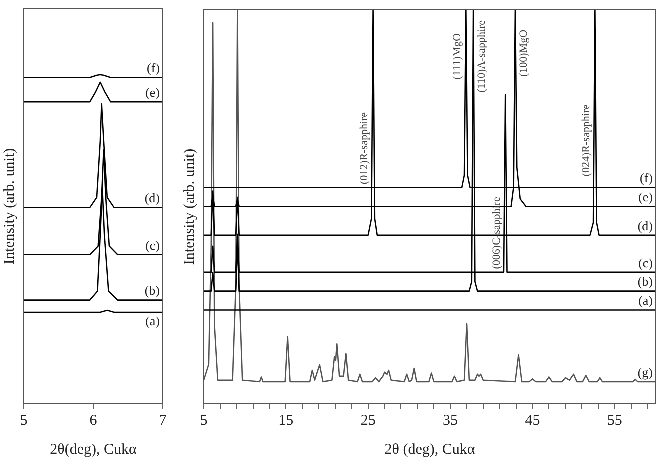 The width and height of the screenshot is (661, 469). Describe the element at coordinates (482, 56) in the screenshot. I see `annotation: (110)A-sapphire` at that location.